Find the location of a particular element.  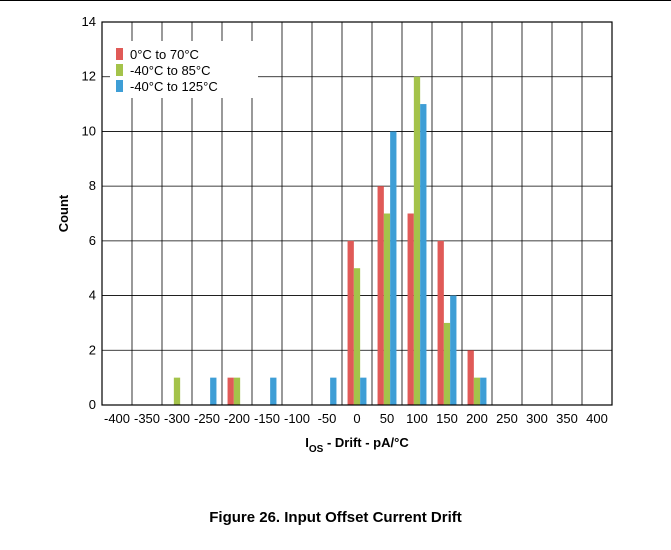

x-tick-label: 300 is located at coordinates (537, 418).